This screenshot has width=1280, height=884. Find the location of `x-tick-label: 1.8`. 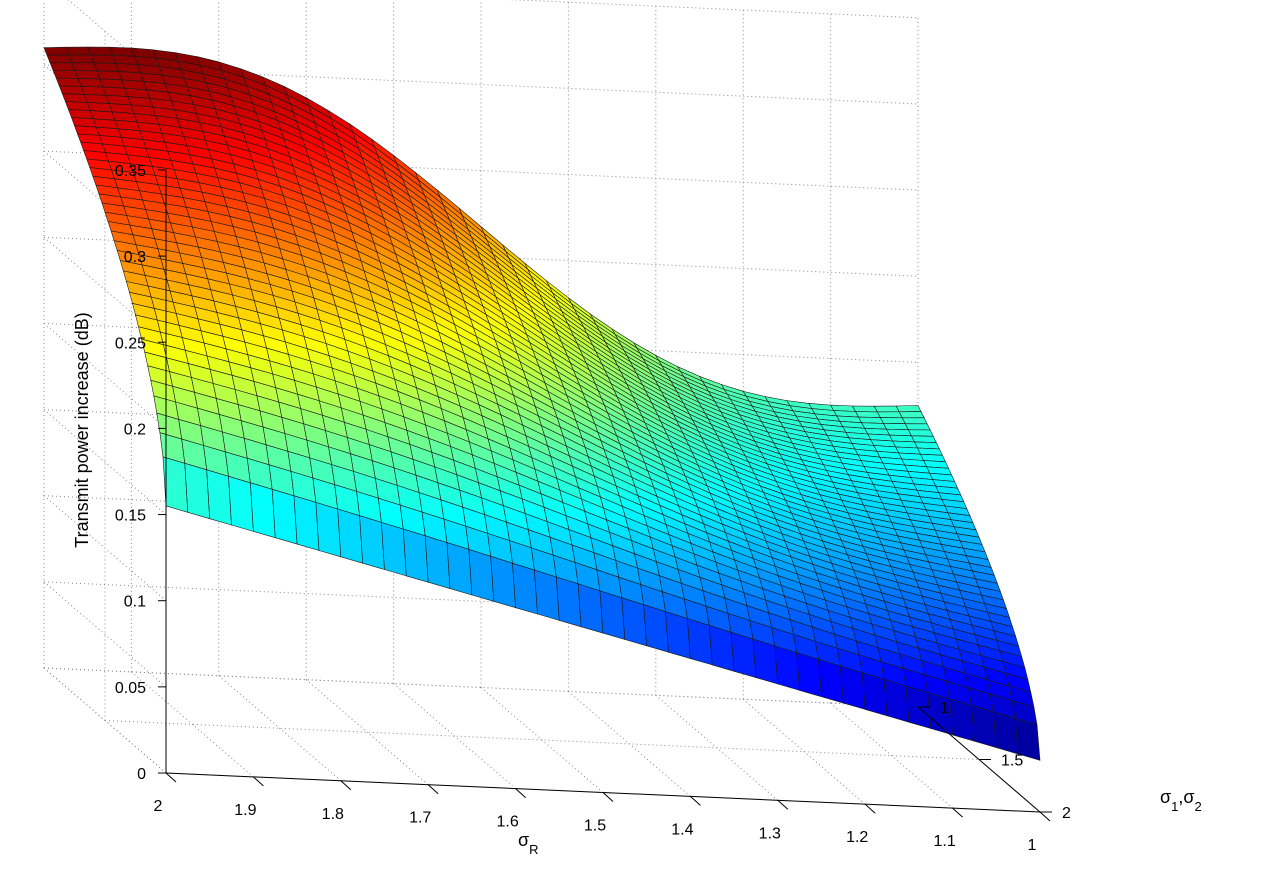

x-tick-label: 1.8 is located at coordinates (333, 814).